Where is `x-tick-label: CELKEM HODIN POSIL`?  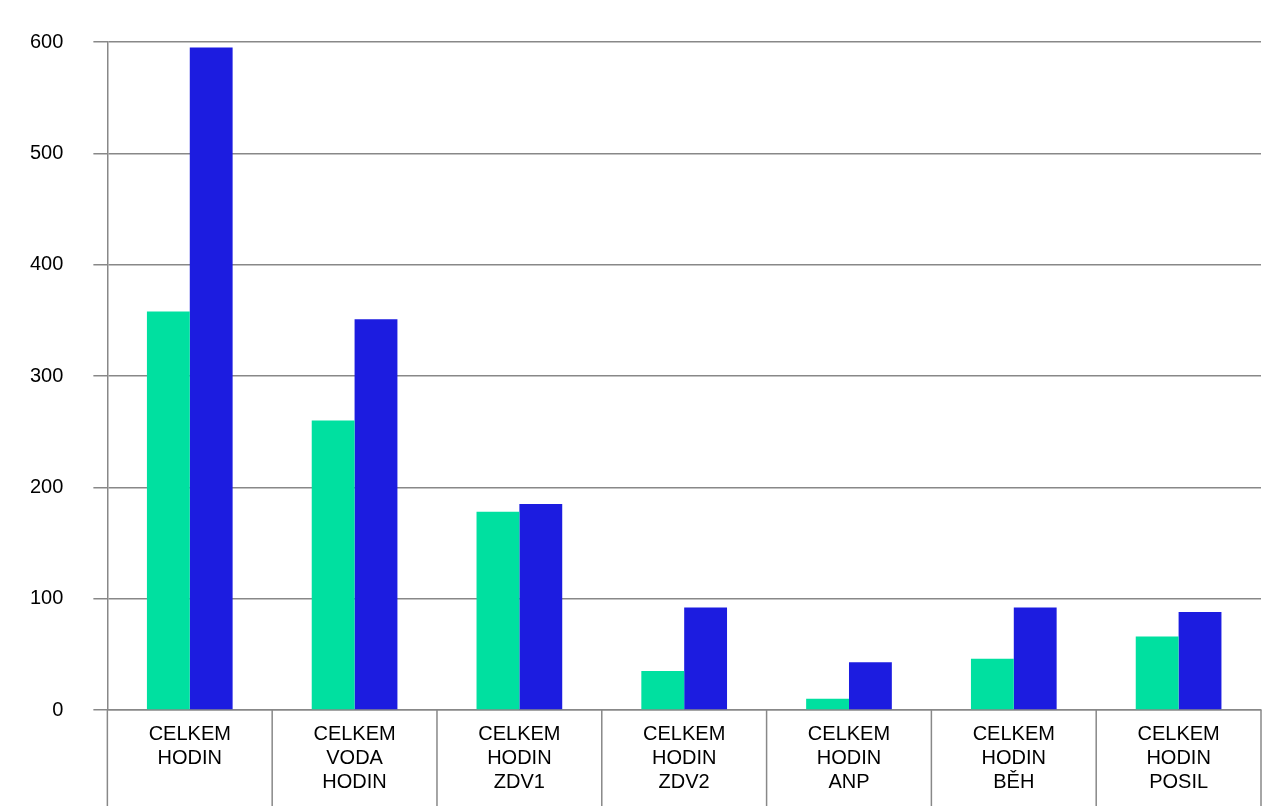 x-tick-label: CELKEM HODIN POSIL is located at coordinates (1178, 756).